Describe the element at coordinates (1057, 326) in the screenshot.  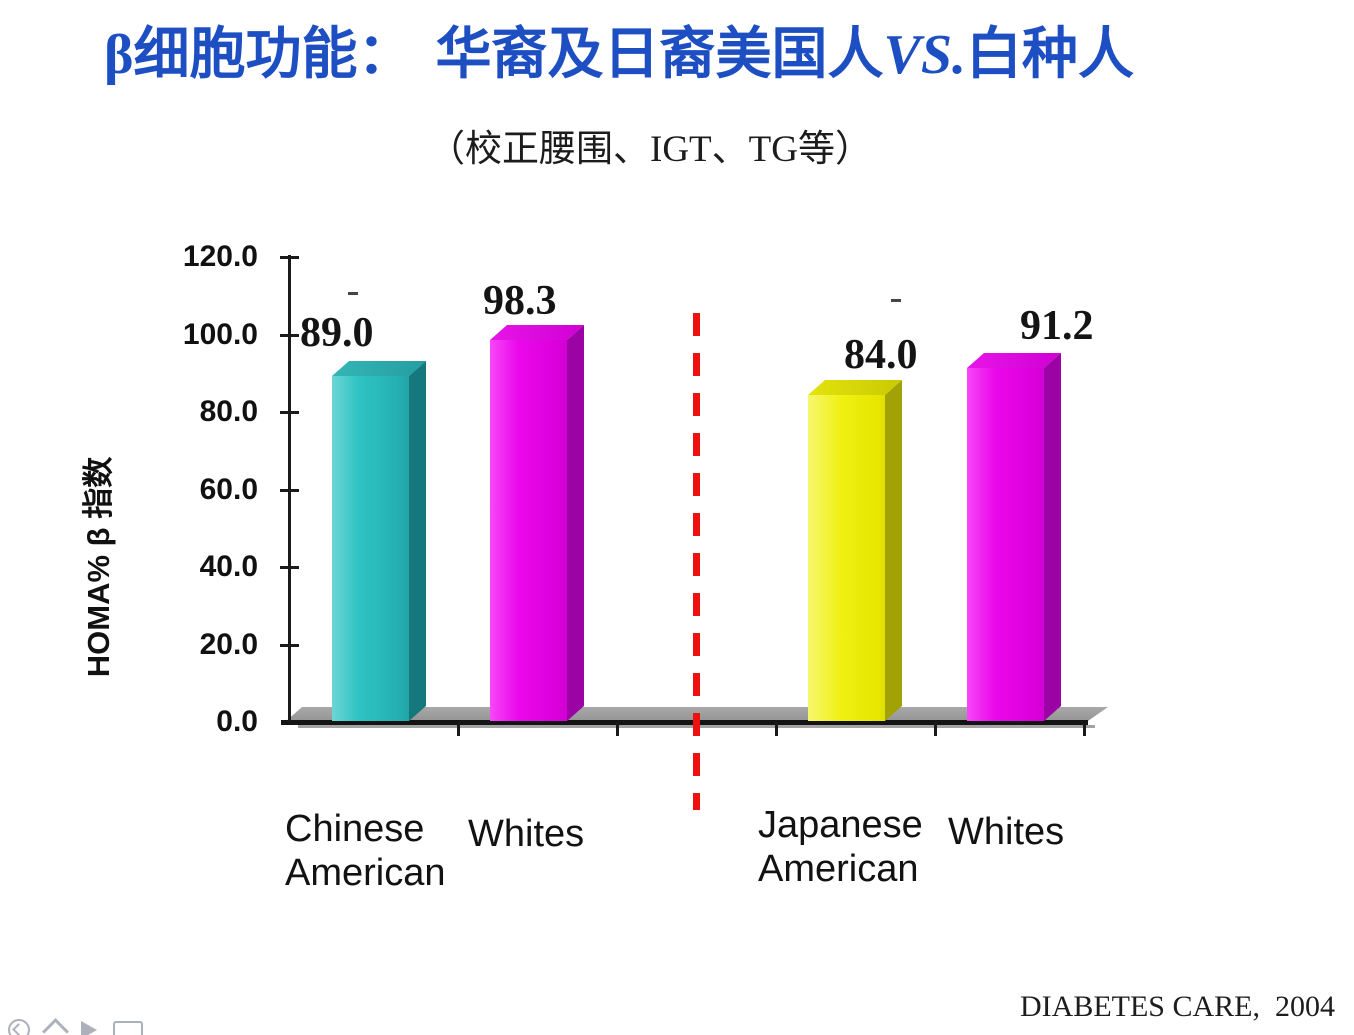
I see `value-label-whites-2: 91.2` at that location.